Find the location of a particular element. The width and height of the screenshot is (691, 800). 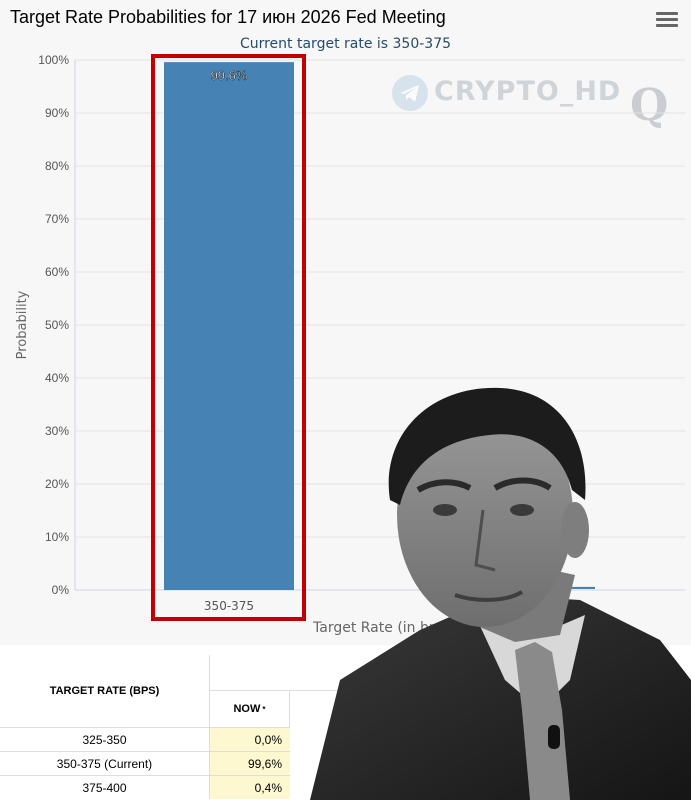

telegram-icon is located at coordinates (410, 93).